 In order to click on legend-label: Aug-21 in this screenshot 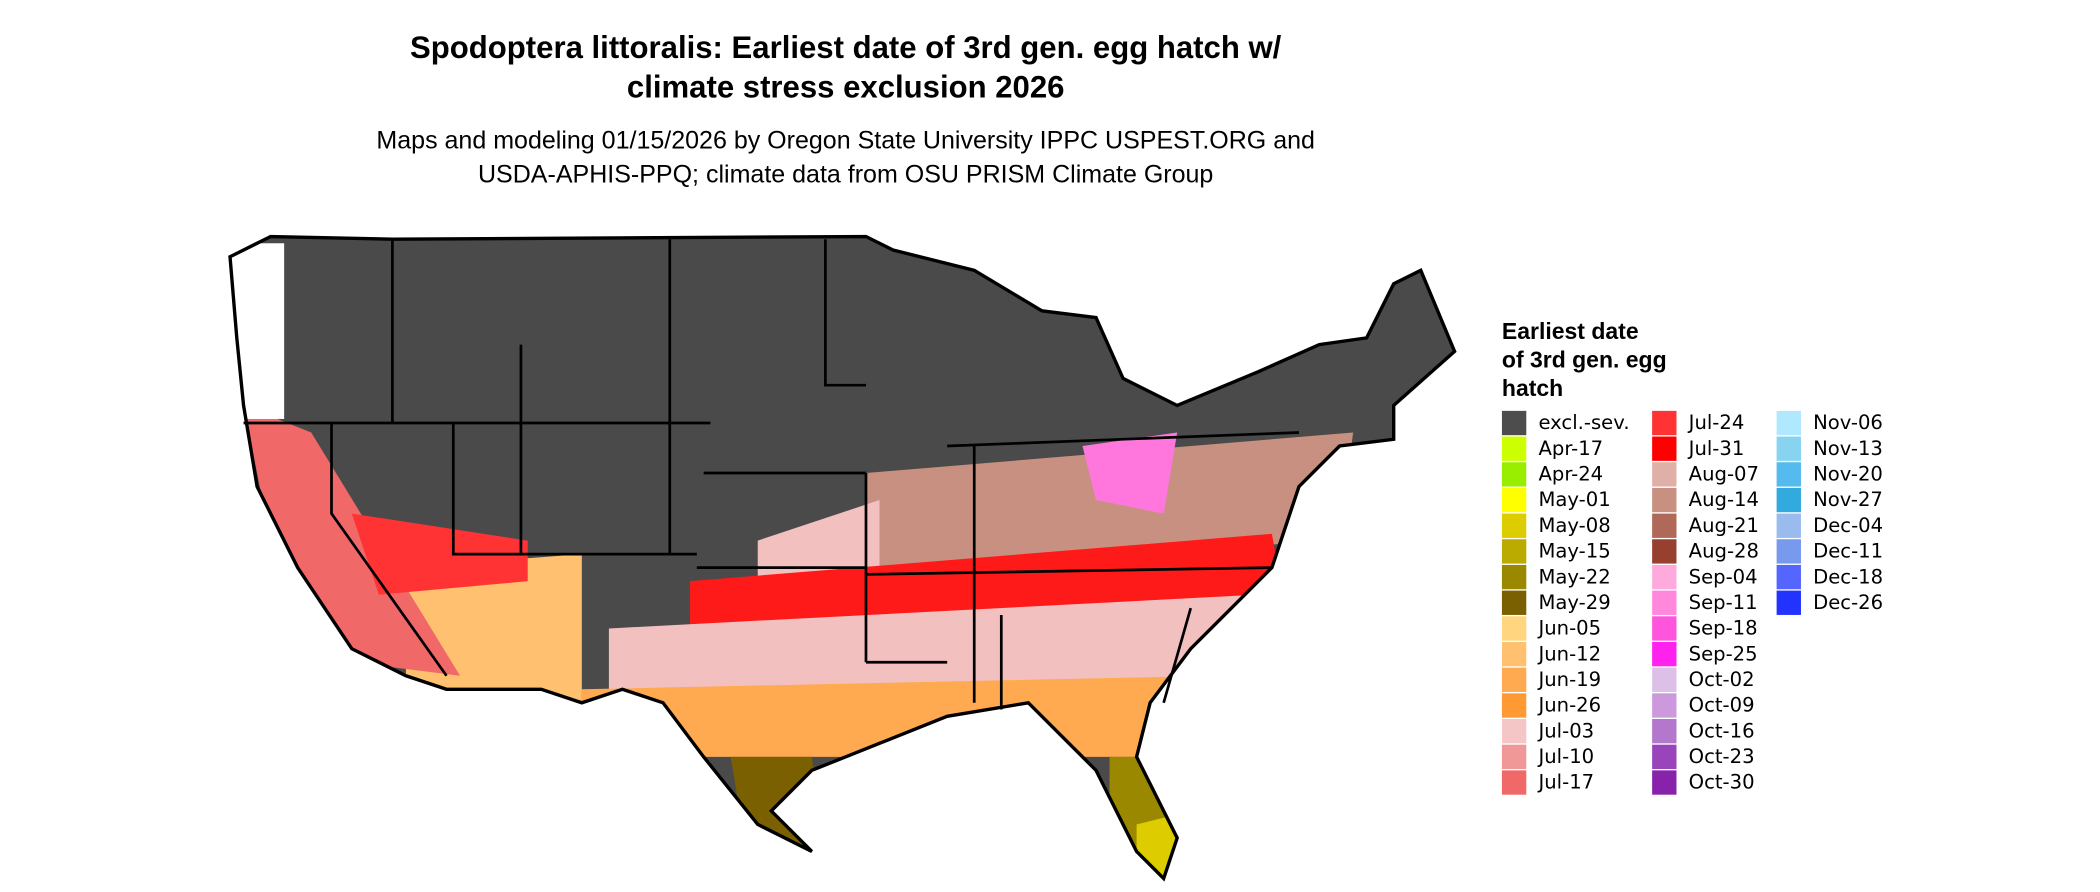, I will do `click(1724, 525)`.